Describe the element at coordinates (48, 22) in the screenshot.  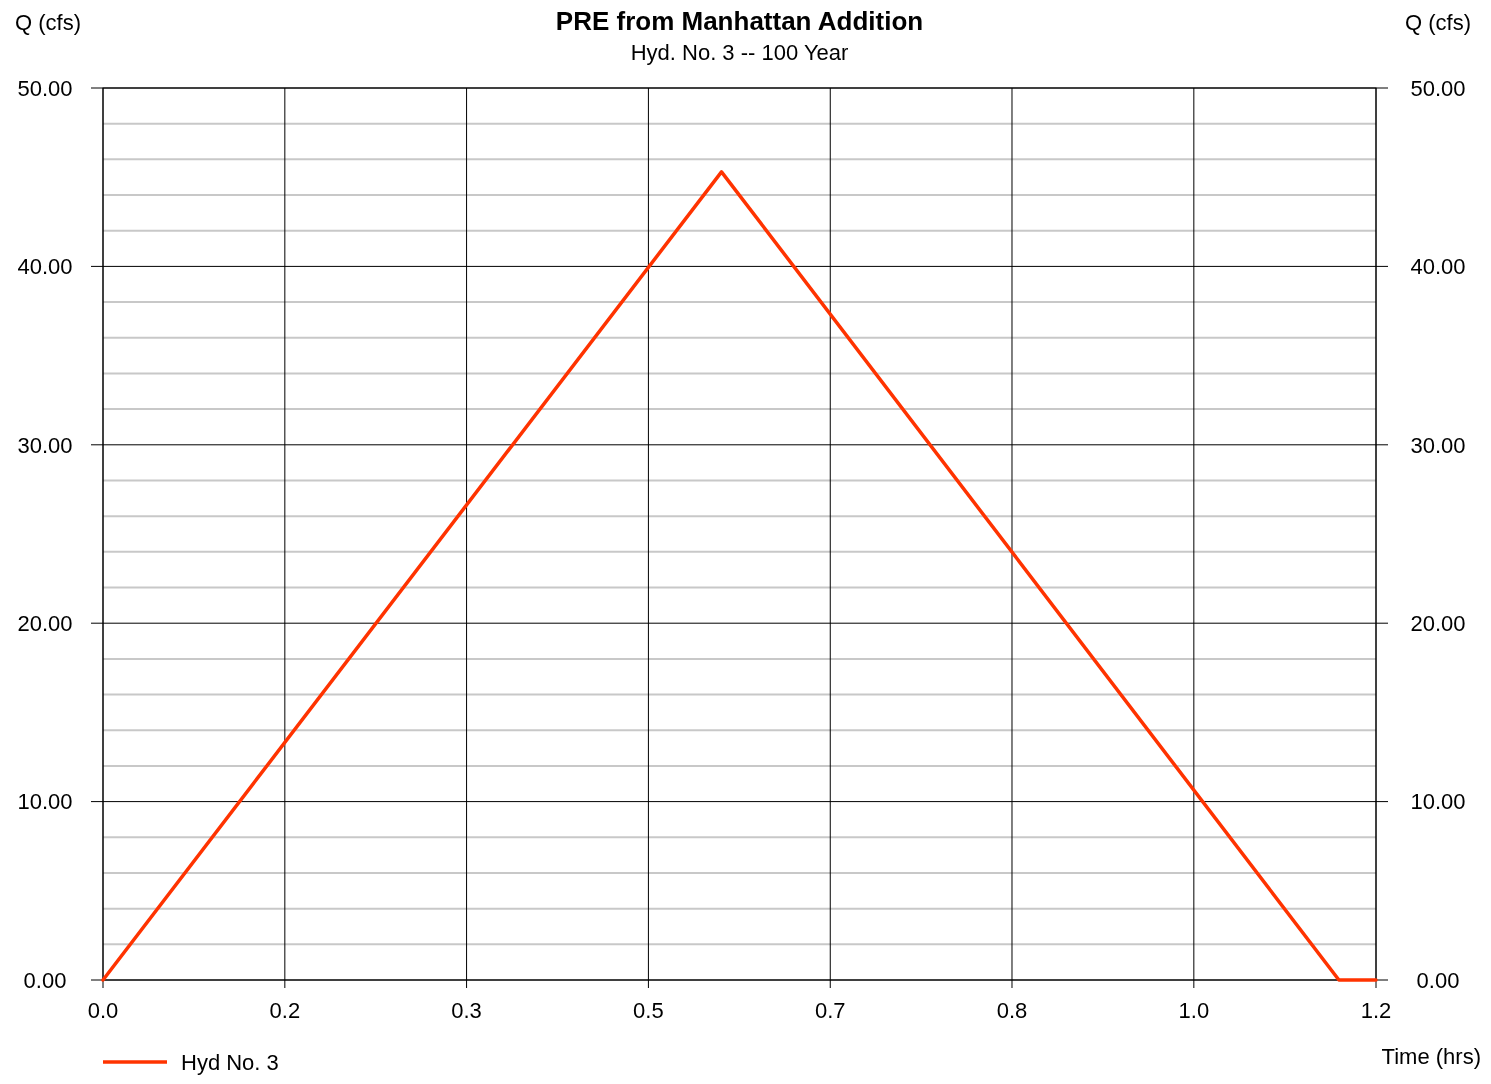
I see `y-axis-title: Q (cfs)` at that location.